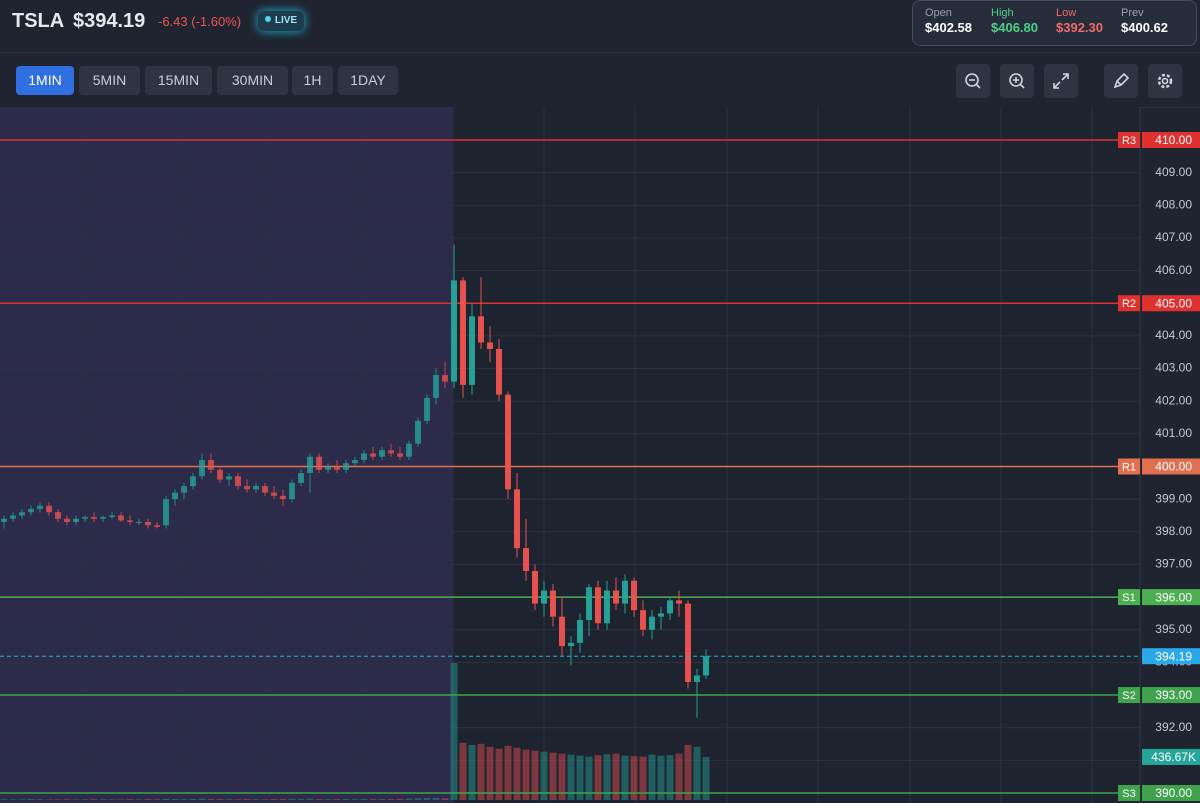 The image size is (1200, 803). Describe the element at coordinates (1173, 727) in the screenshot. I see `y-tick-label: 392.00` at that location.